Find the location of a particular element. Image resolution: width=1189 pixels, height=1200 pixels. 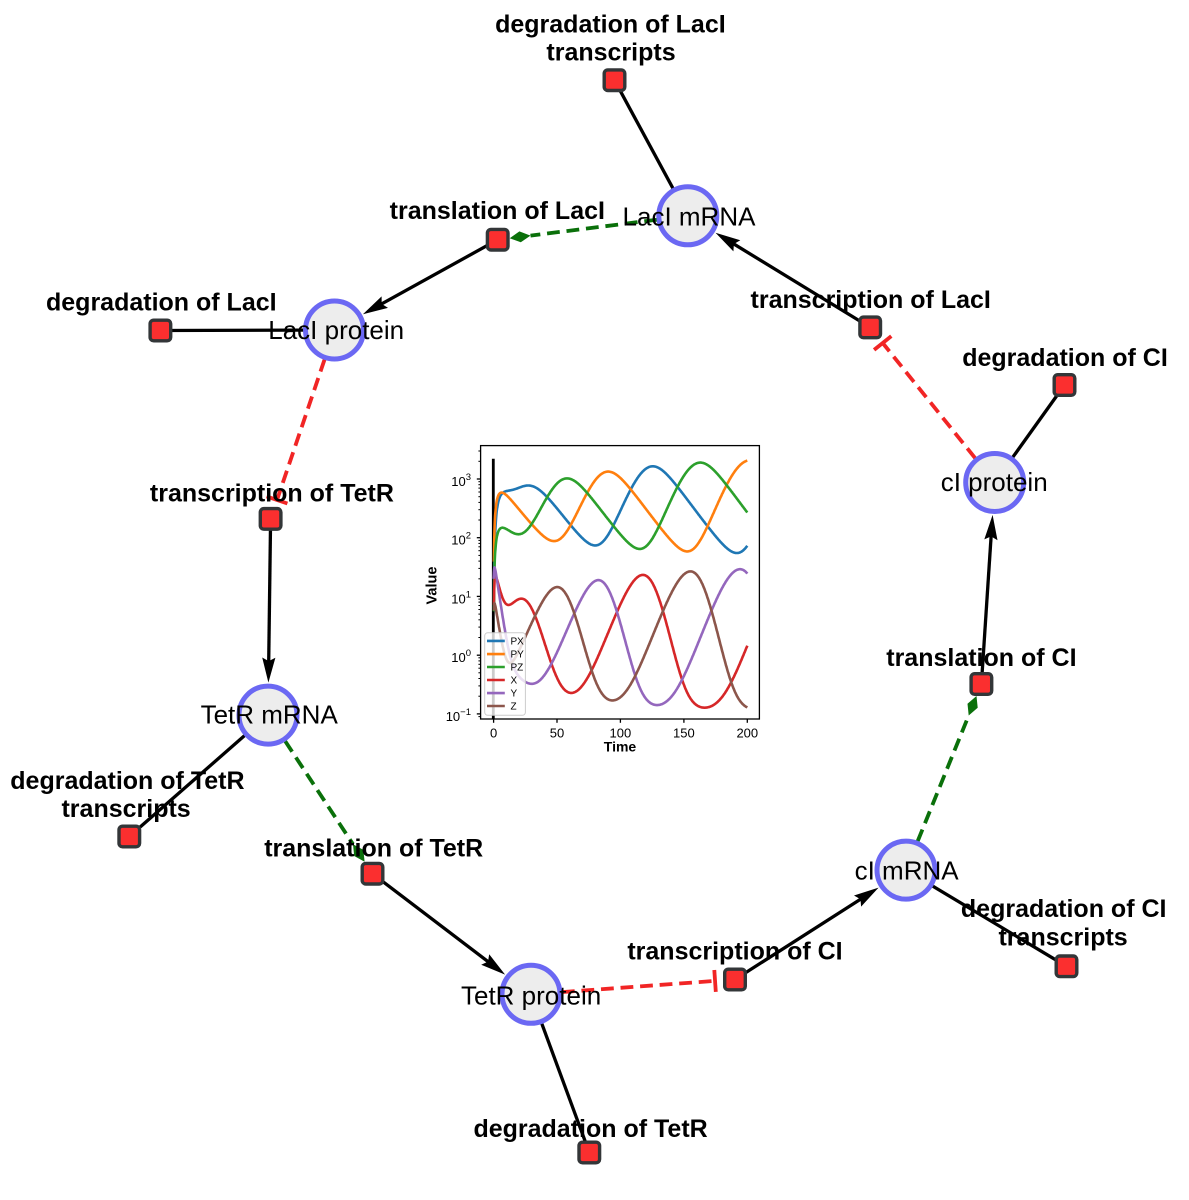

svg-text: translation of TetR is located at coordinates (373, 849).